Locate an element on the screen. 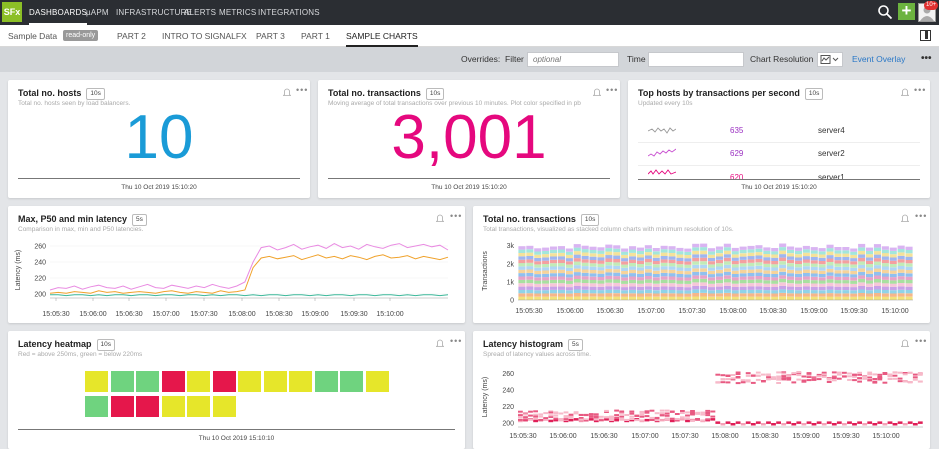 The height and width of the screenshot is (449, 939). nav-alerts: ALERTS is located at coordinates (200, 12).